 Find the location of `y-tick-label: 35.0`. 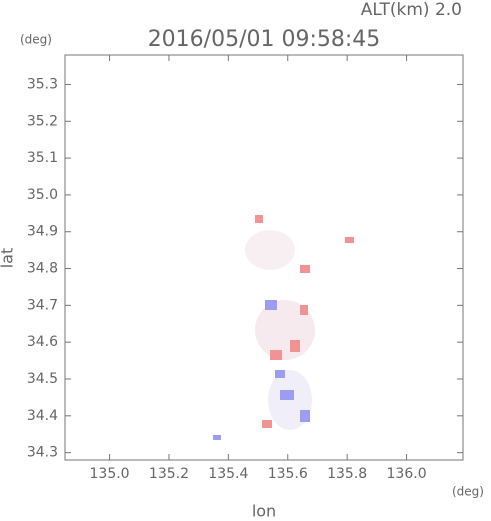

y-tick-label: 35.0 is located at coordinates (42, 195).